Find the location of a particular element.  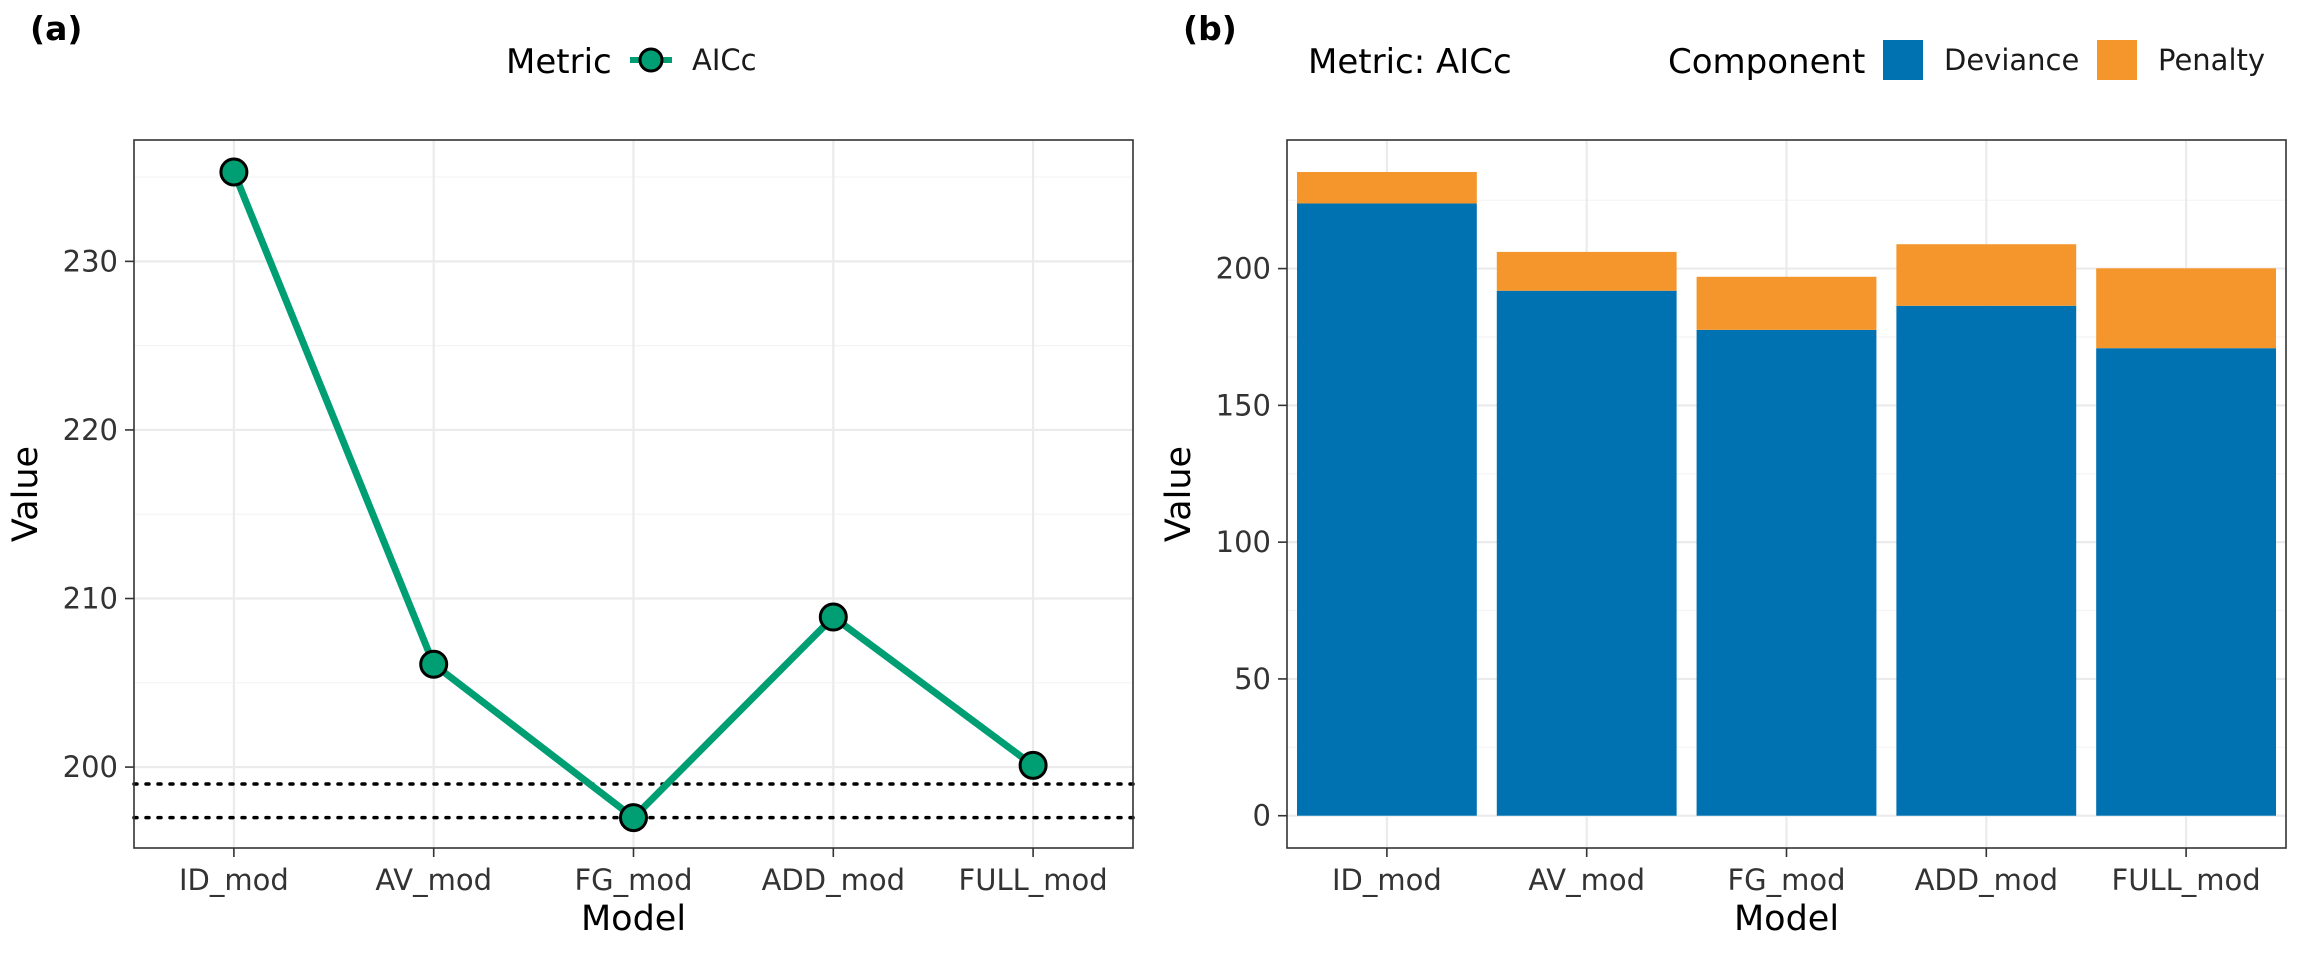

bar-deviance-fg-mod is located at coordinates (1786, 572).